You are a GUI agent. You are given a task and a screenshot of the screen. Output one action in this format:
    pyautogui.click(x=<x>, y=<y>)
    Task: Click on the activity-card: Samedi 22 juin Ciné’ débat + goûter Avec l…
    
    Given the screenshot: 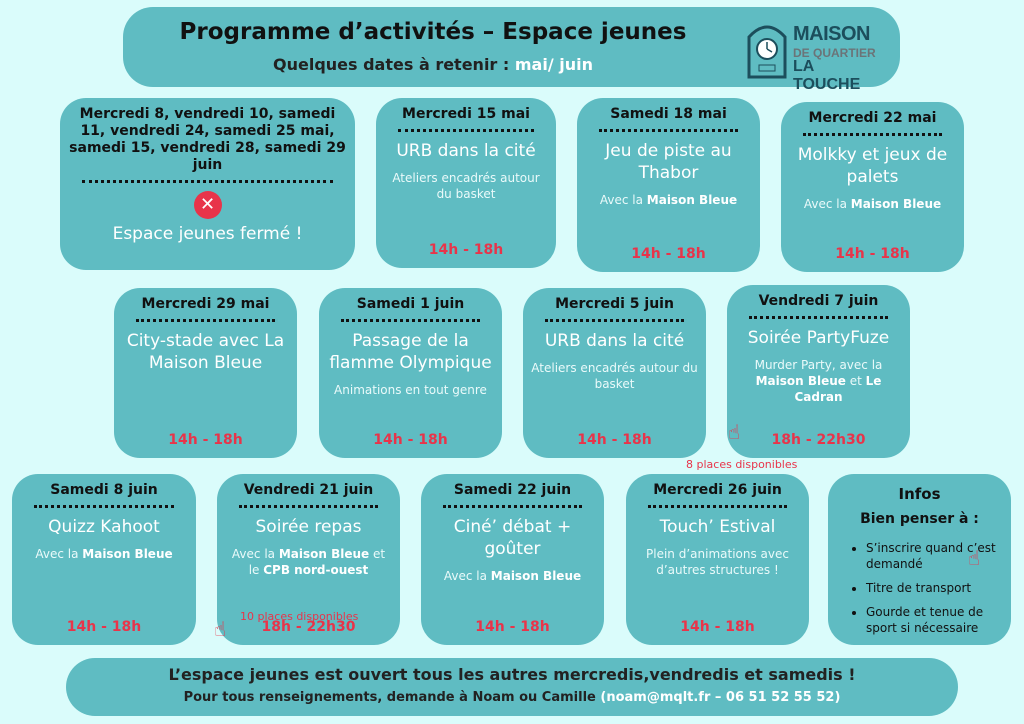 What is the action you would take?
    pyautogui.click(x=512, y=559)
    